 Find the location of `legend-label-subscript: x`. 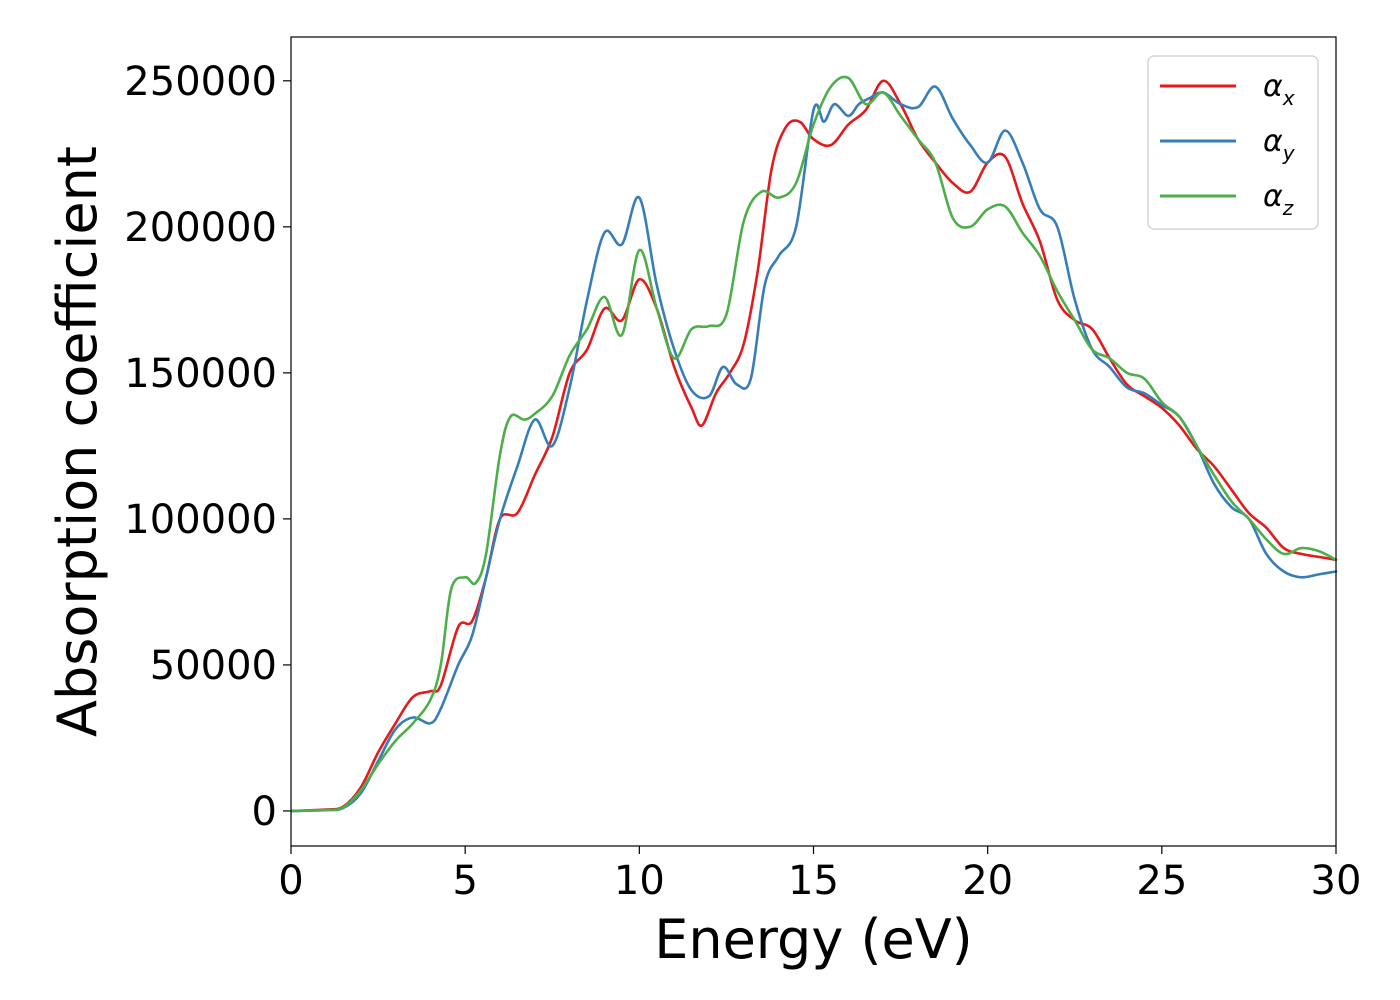

legend-label-subscript: x is located at coordinates (1288, 98).